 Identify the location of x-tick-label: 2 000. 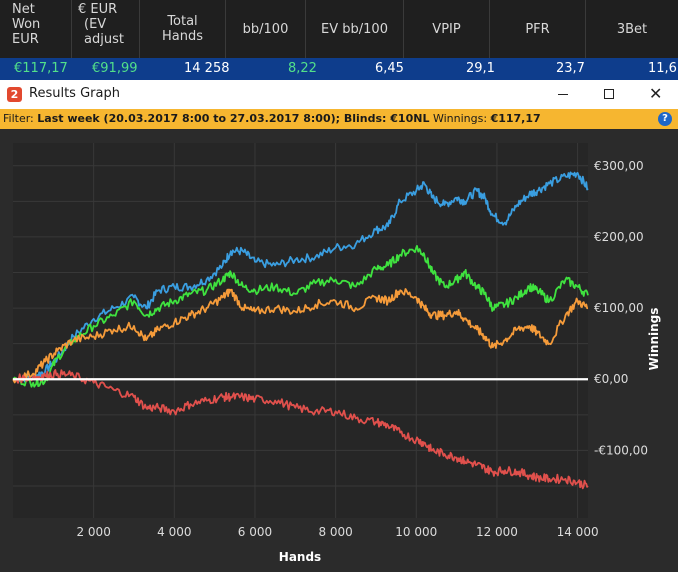
(93, 532).